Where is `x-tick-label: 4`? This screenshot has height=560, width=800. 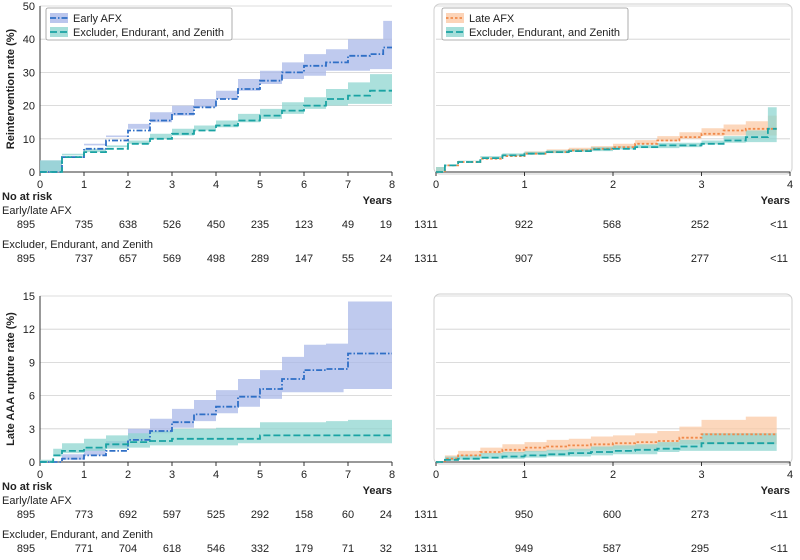
x-tick-label: 4 is located at coordinates (216, 185).